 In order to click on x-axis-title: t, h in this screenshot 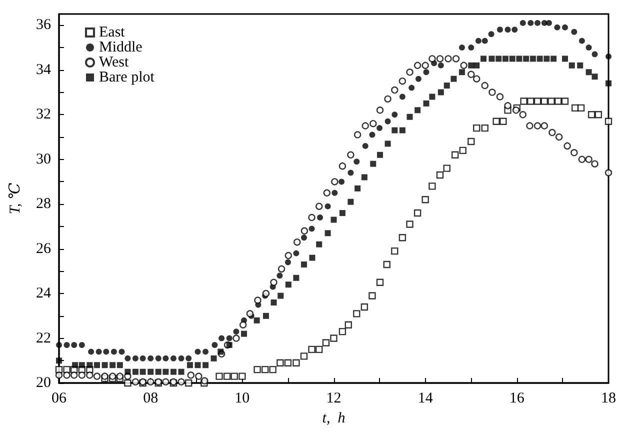, I will do `click(334, 418)`.